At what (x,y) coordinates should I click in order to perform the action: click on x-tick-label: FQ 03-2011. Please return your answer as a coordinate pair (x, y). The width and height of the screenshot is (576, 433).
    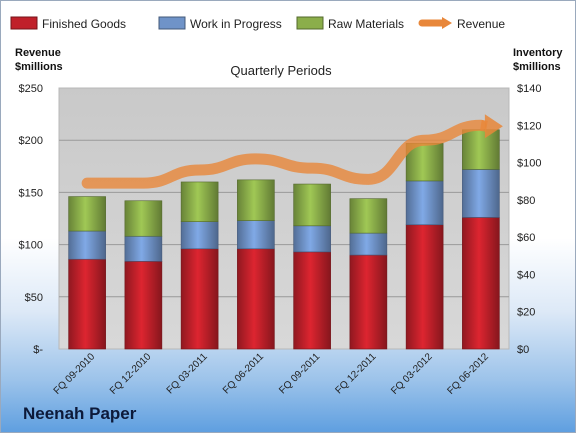
    Looking at the image, I should click on (187, 373).